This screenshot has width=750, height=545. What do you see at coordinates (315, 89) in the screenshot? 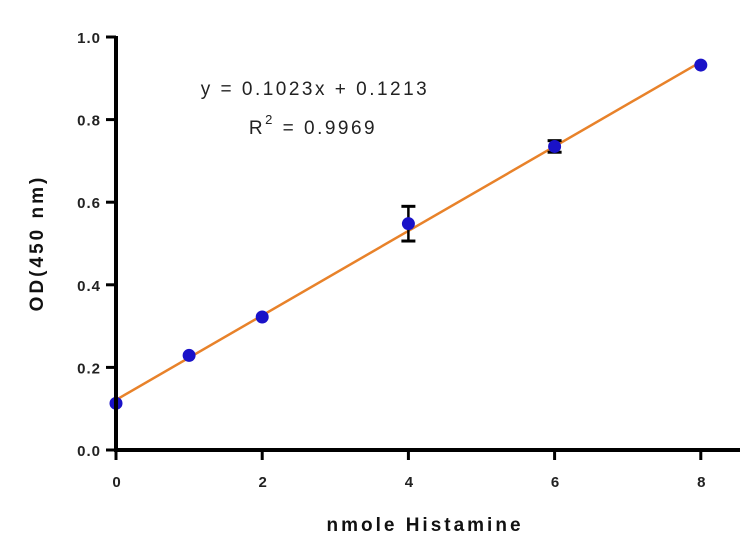
I see `regression-equation: y = 0.1023x + 0.1213` at bounding box center [315, 89].